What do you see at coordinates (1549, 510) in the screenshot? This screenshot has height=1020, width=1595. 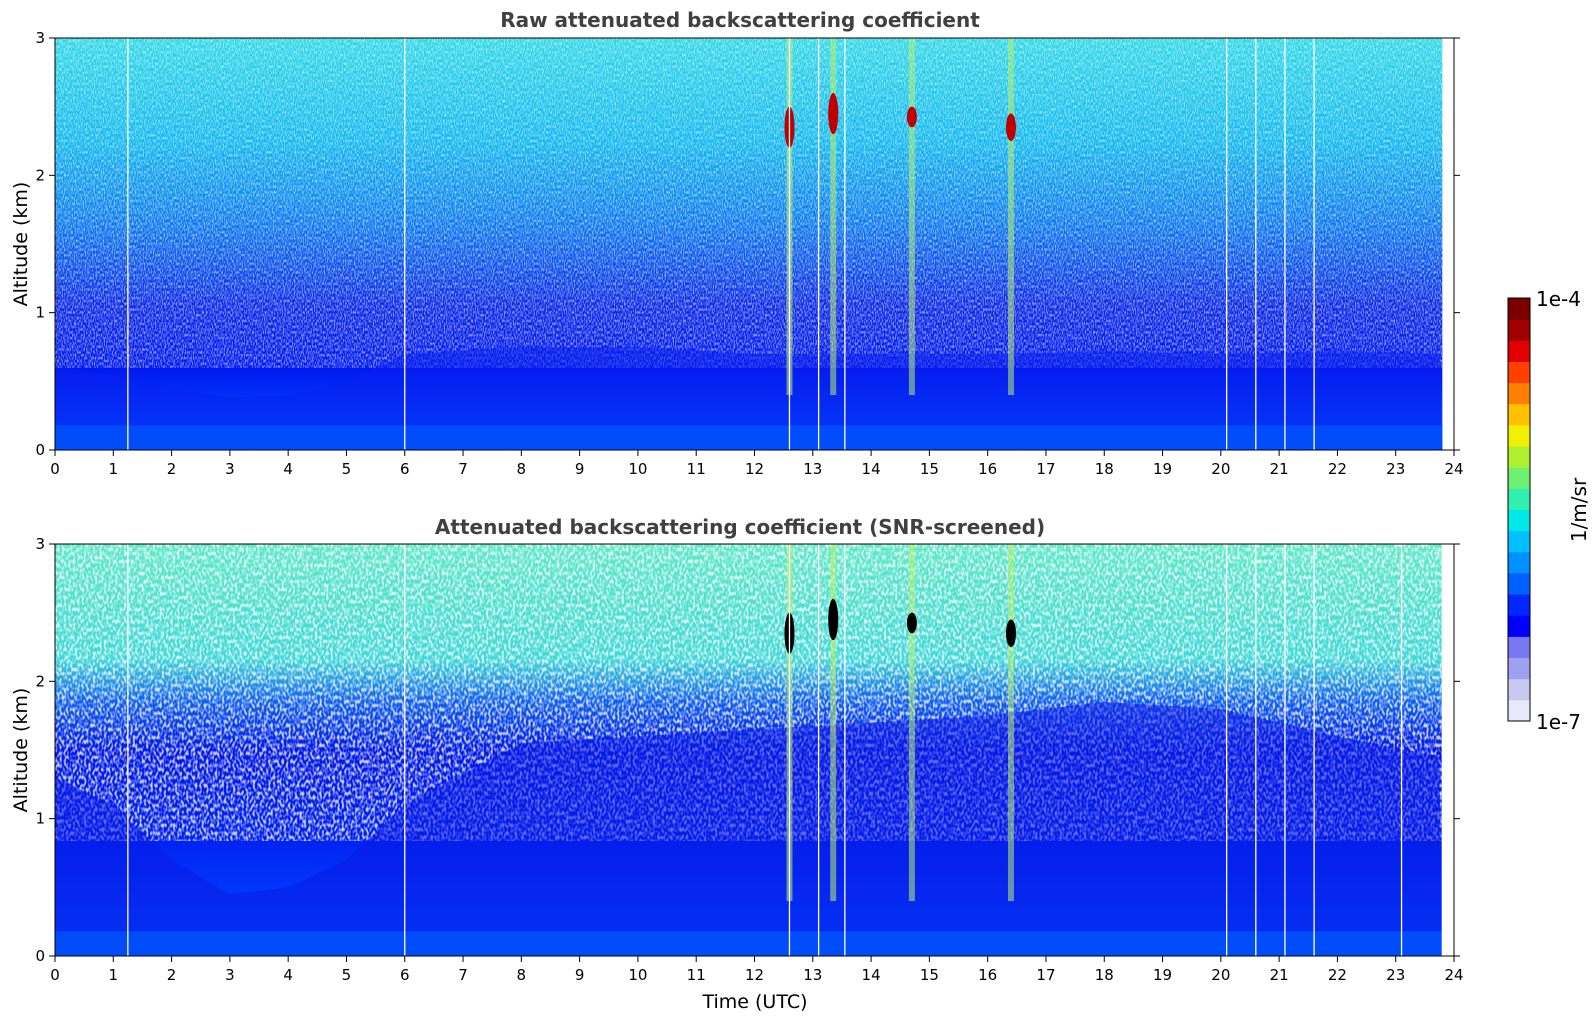 I see `colorbar: 1e-4 1e-7 1/m/sr` at bounding box center [1549, 510].